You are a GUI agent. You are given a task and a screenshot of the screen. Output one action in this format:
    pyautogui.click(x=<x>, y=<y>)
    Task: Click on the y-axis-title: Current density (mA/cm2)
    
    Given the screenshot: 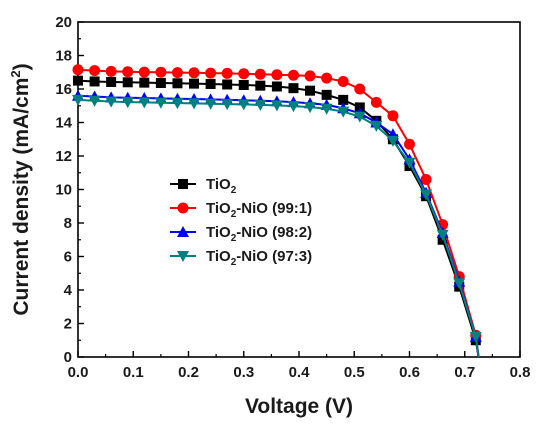 What is the action you would take?
    pyautogui.click(x=20, y=189)
    